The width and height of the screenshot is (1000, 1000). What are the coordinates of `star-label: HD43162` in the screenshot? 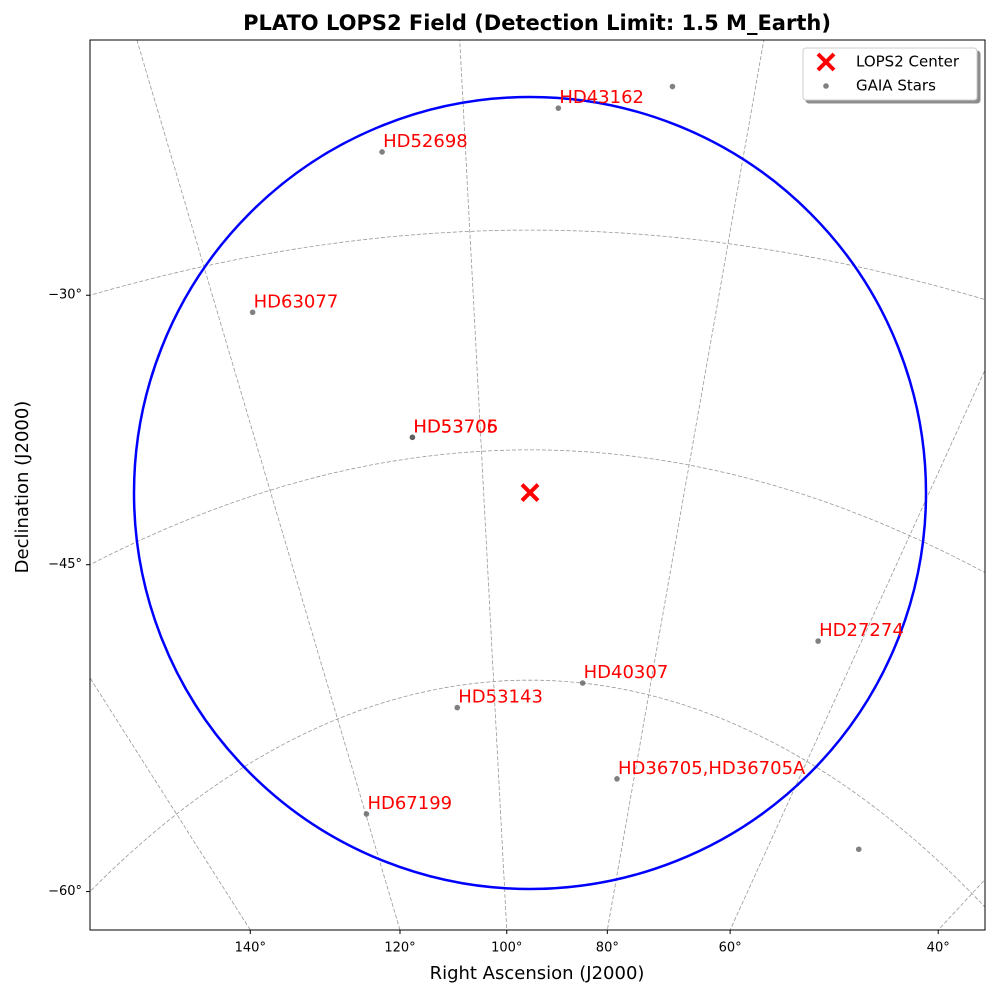 It's located at (601, 97).